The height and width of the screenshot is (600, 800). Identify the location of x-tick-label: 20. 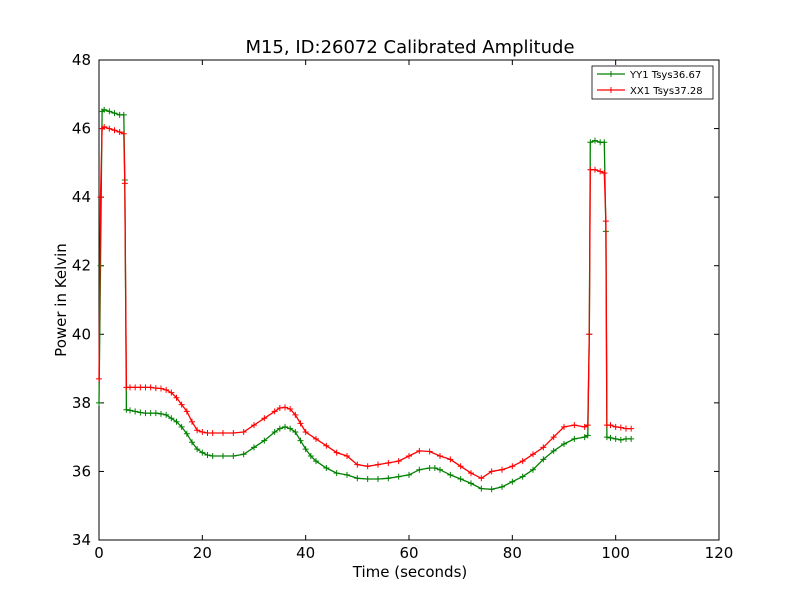
(202, 553).